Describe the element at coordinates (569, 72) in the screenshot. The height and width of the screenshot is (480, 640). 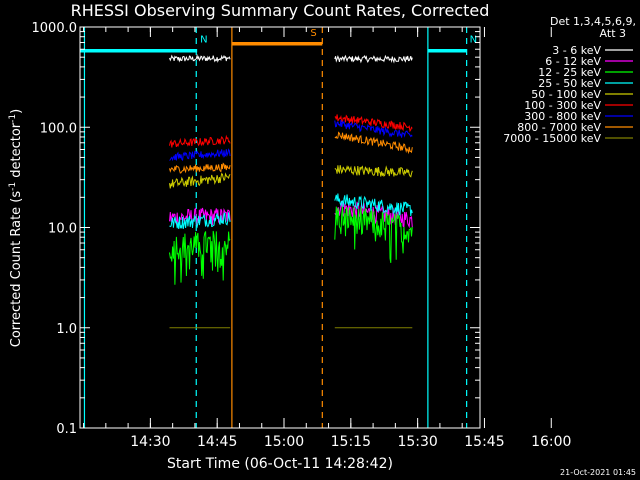
I see `legend-label: 12 - 25 keV` at that location.